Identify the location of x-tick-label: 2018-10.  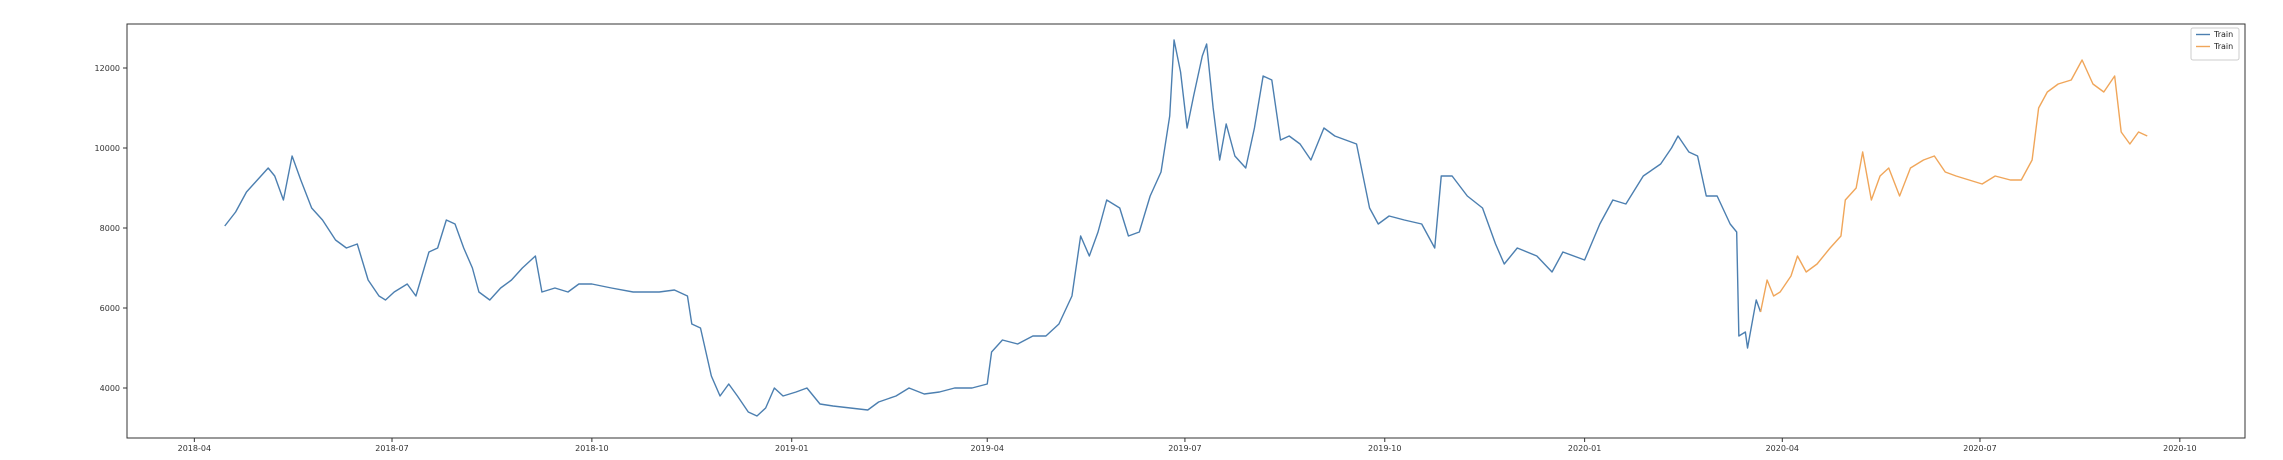
(591, 448).